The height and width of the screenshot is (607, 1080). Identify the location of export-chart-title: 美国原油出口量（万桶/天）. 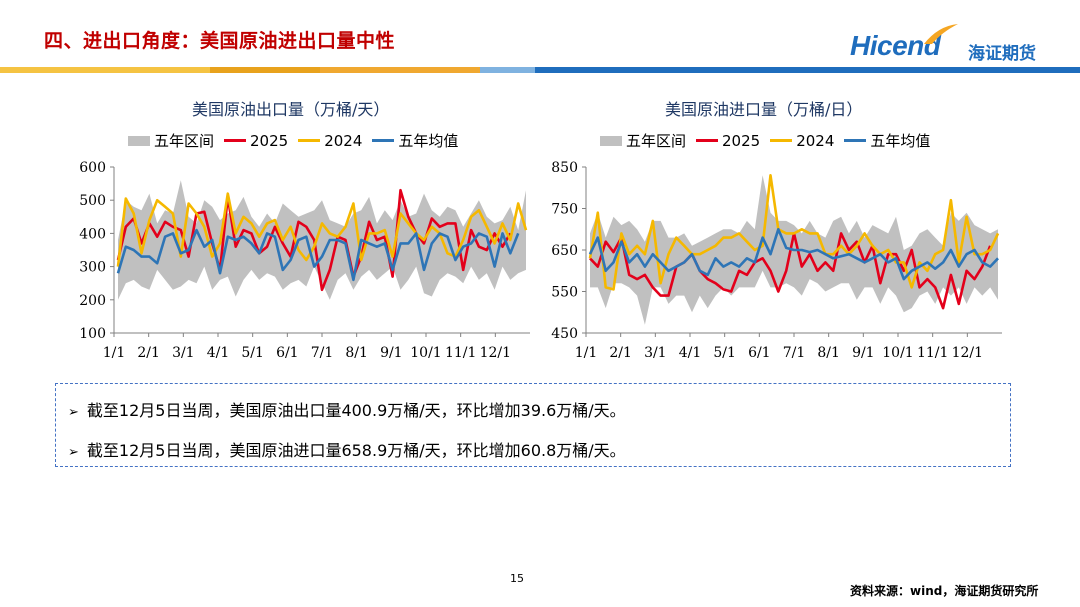
(291, 109).